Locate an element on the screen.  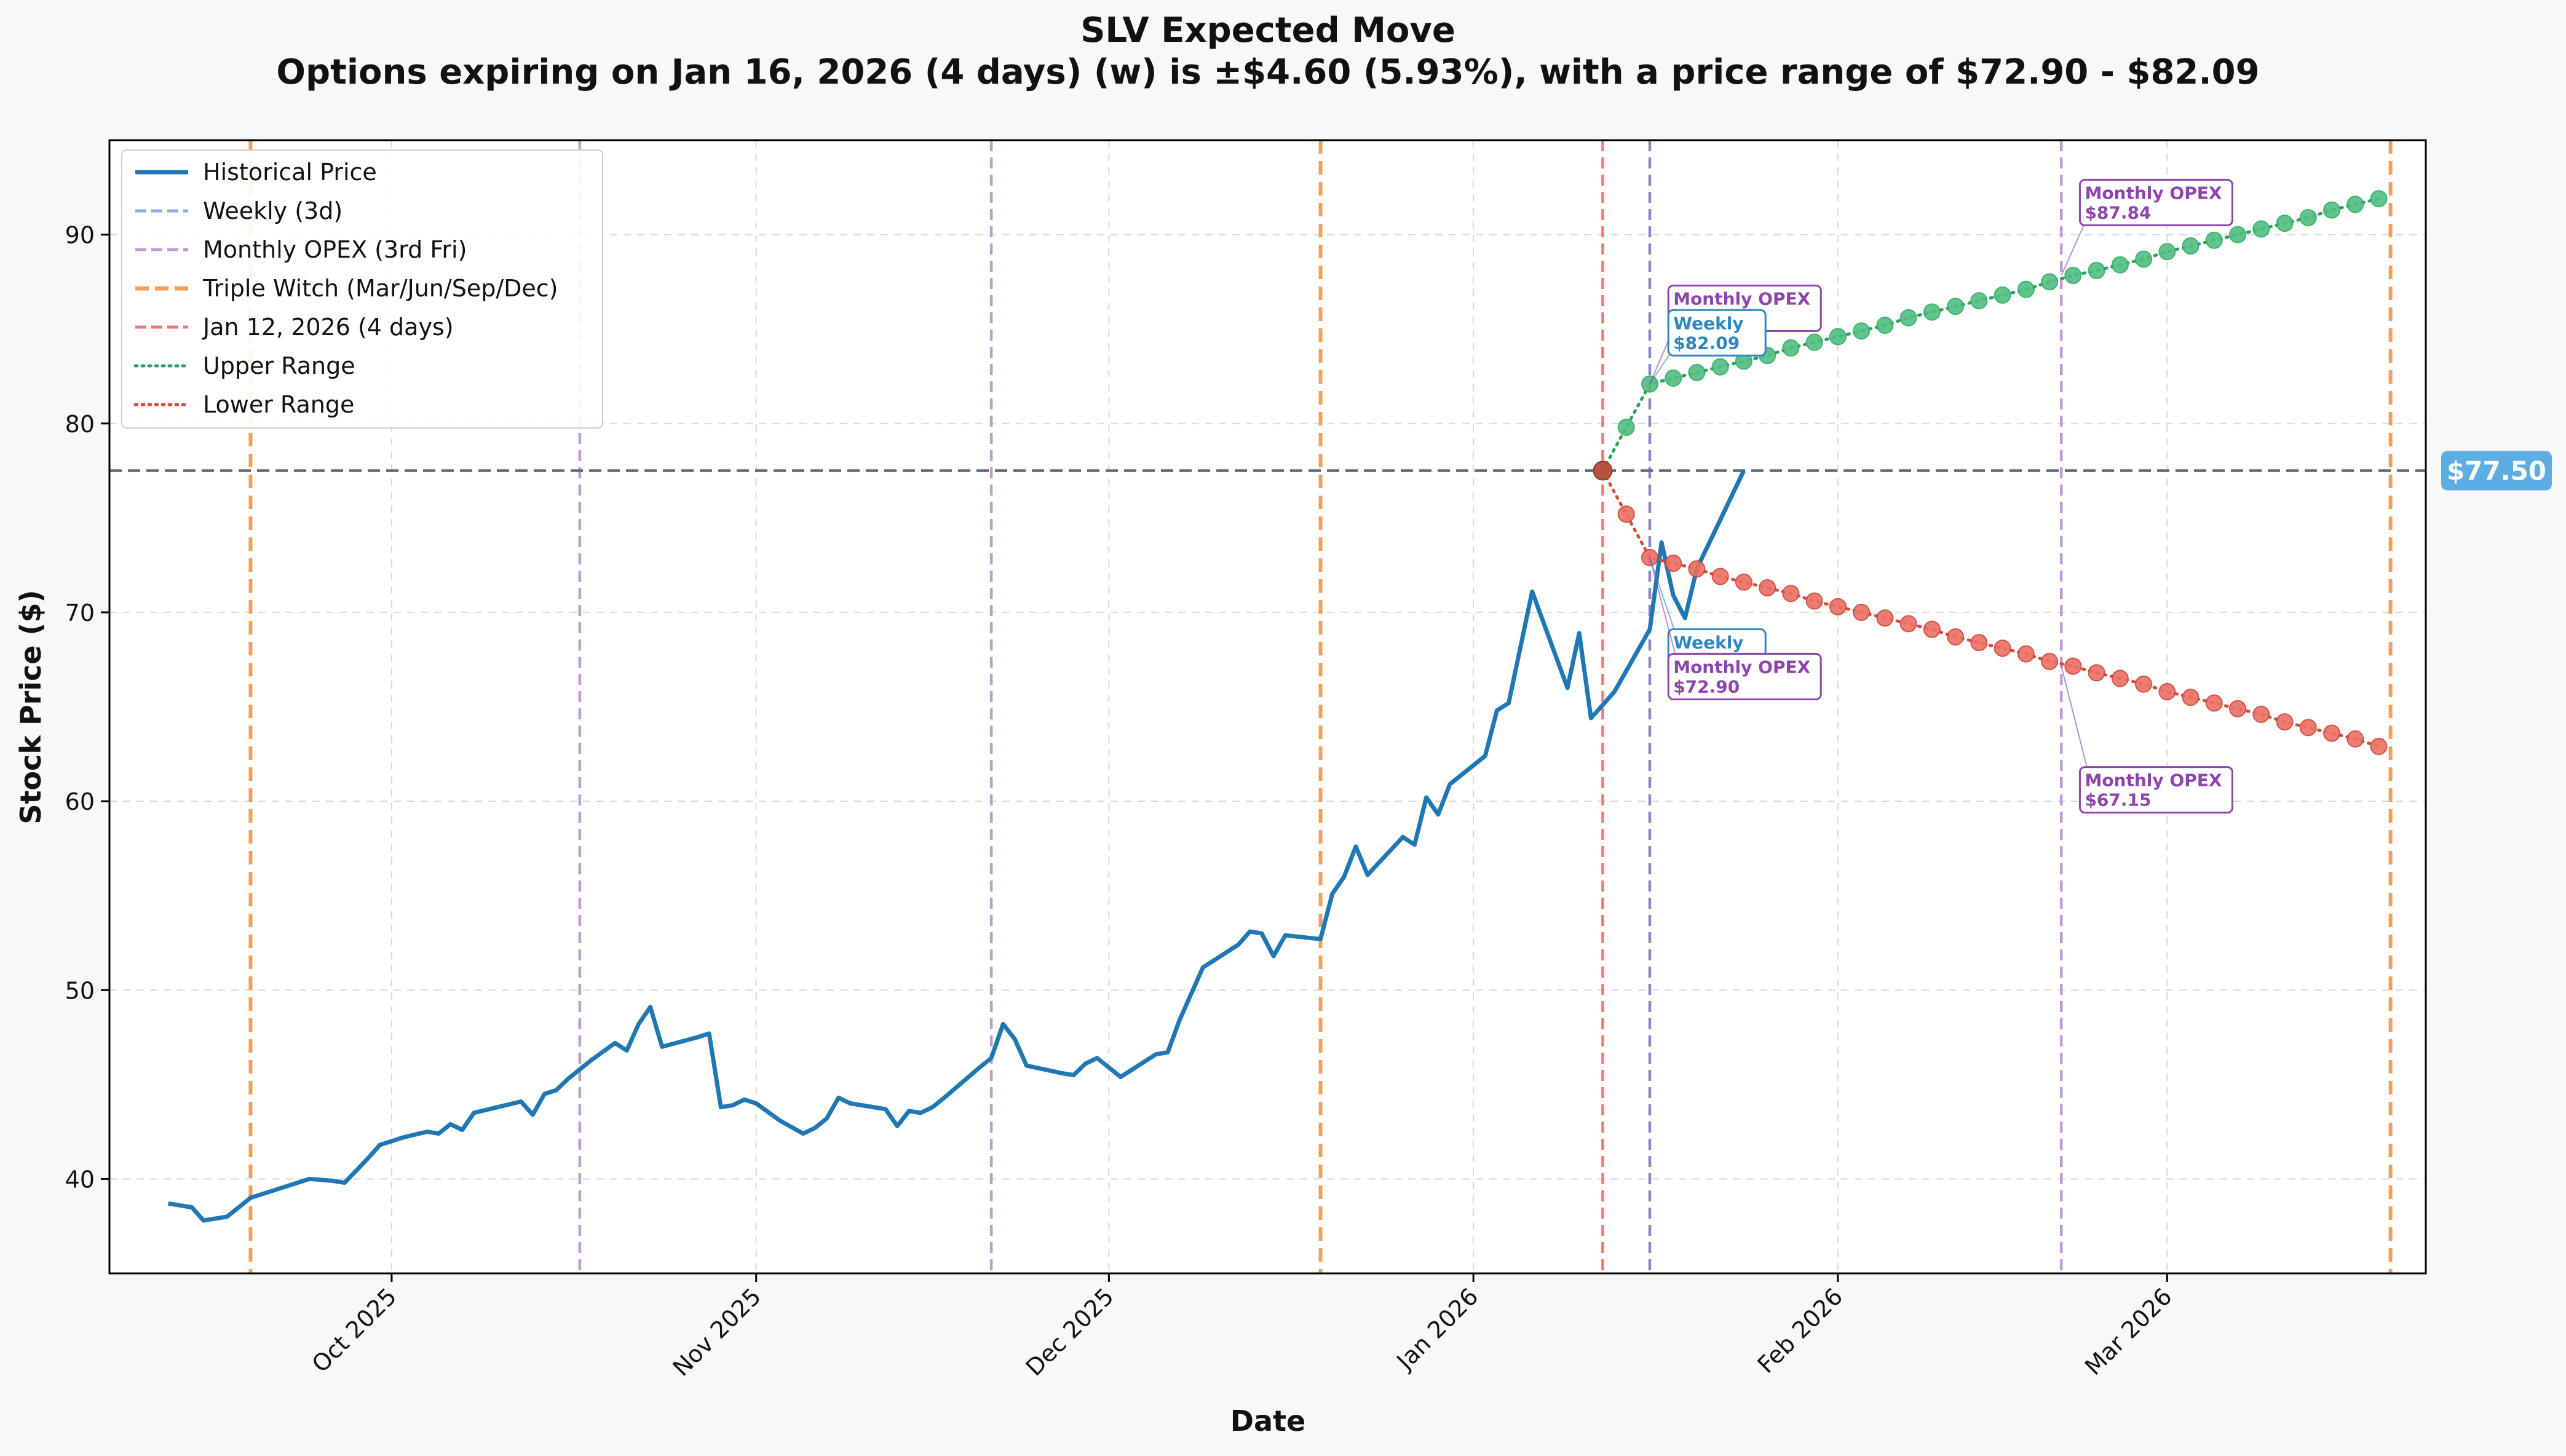
lower-range-line is located at coordinates (1990, 608).